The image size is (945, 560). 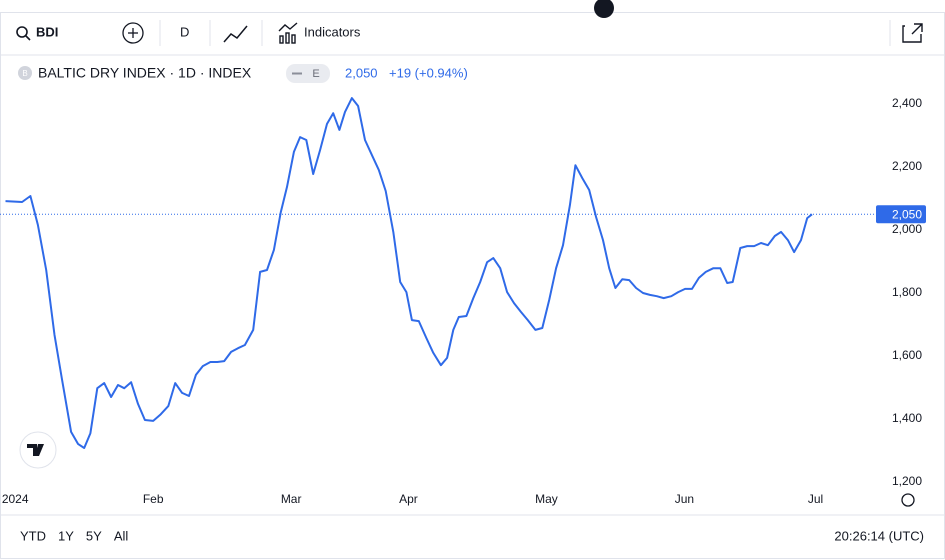 I want to click on legend-change: +19 (+0.94%), so click(x=428, y=72).